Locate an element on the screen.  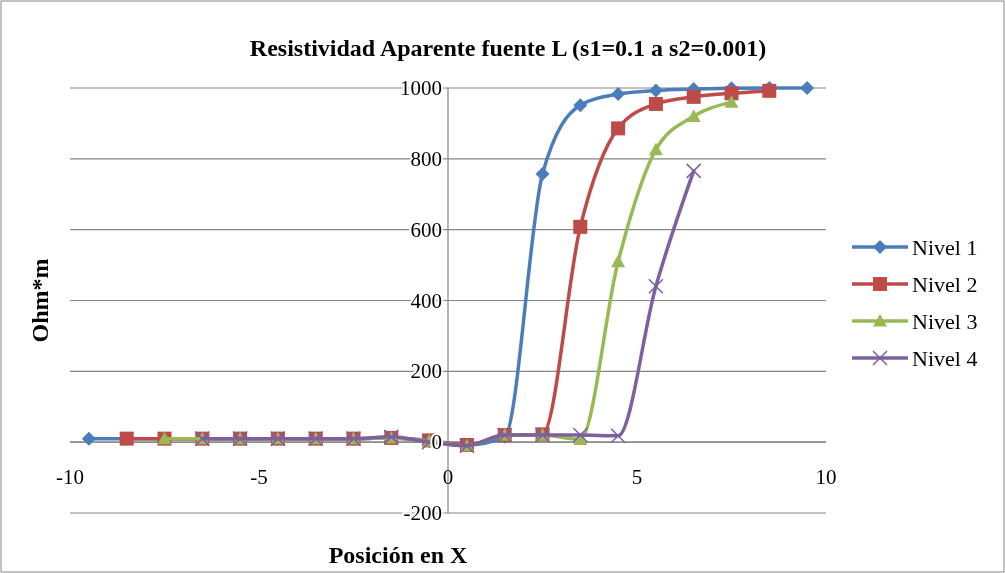
y-tick-label: -200 is located at coordinates (422, 513).